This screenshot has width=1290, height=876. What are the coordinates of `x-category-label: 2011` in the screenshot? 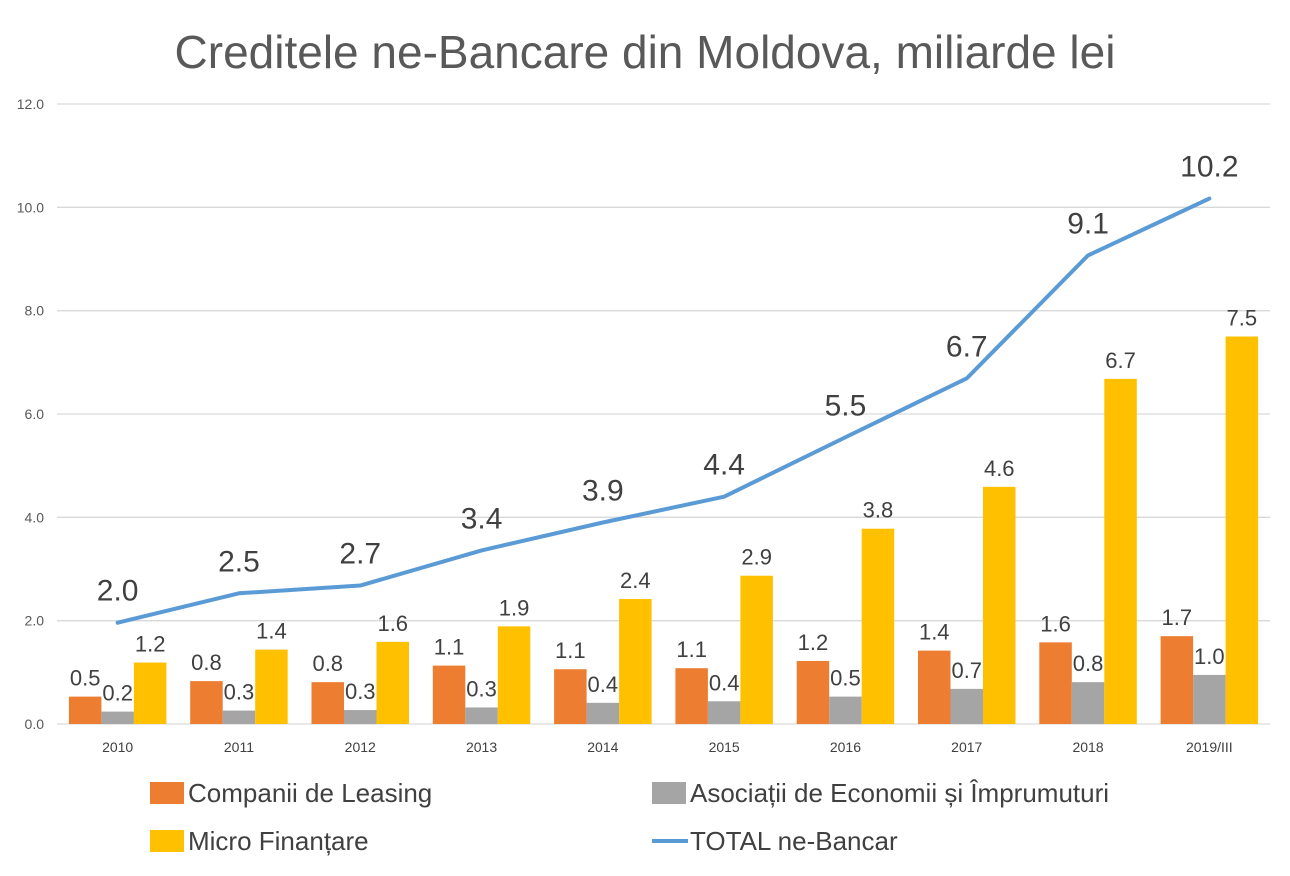 It's located at (239, 747).